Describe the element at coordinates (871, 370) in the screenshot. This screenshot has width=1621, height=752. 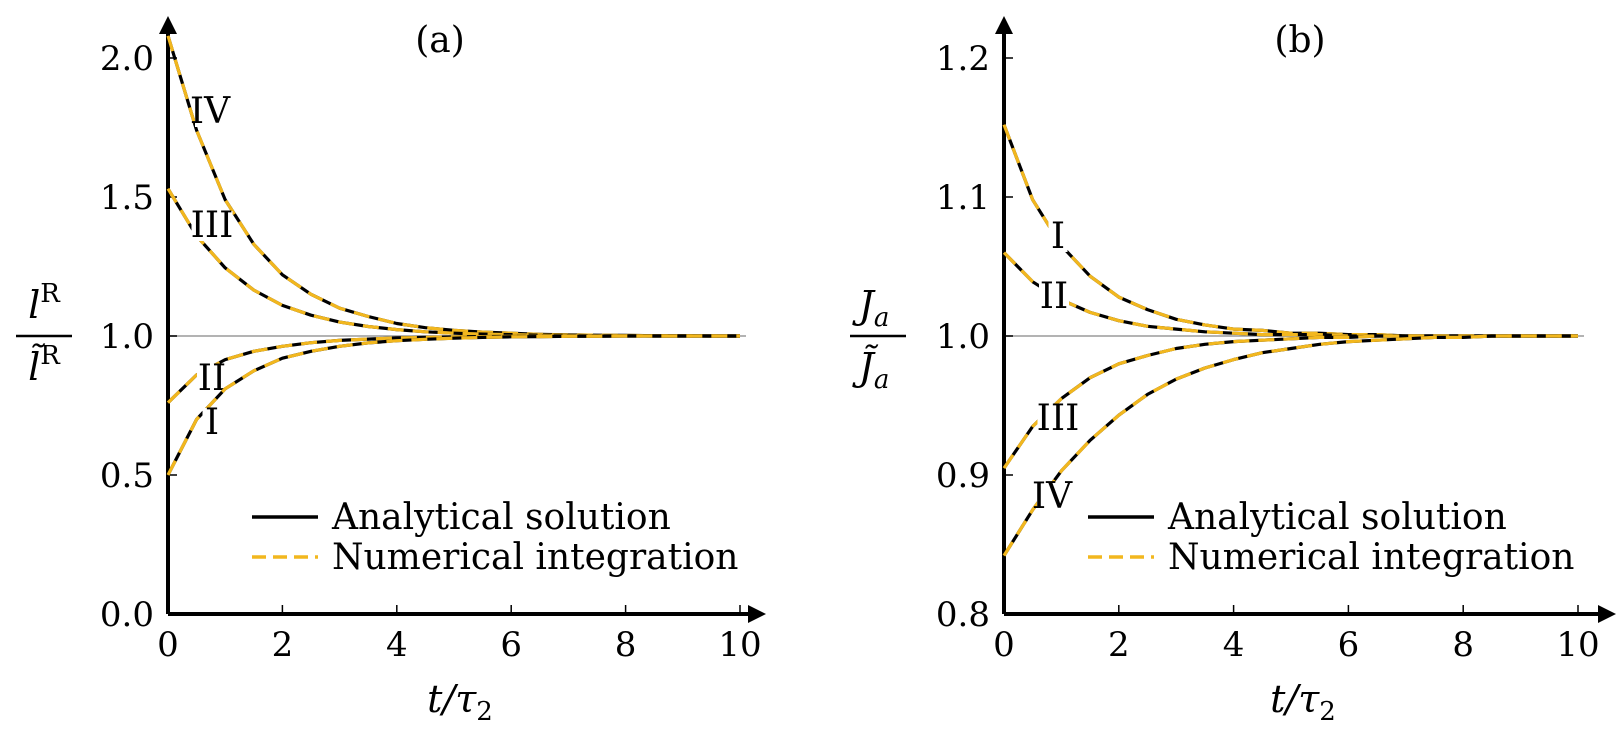
I see `svg-text: J̃a` at that location.